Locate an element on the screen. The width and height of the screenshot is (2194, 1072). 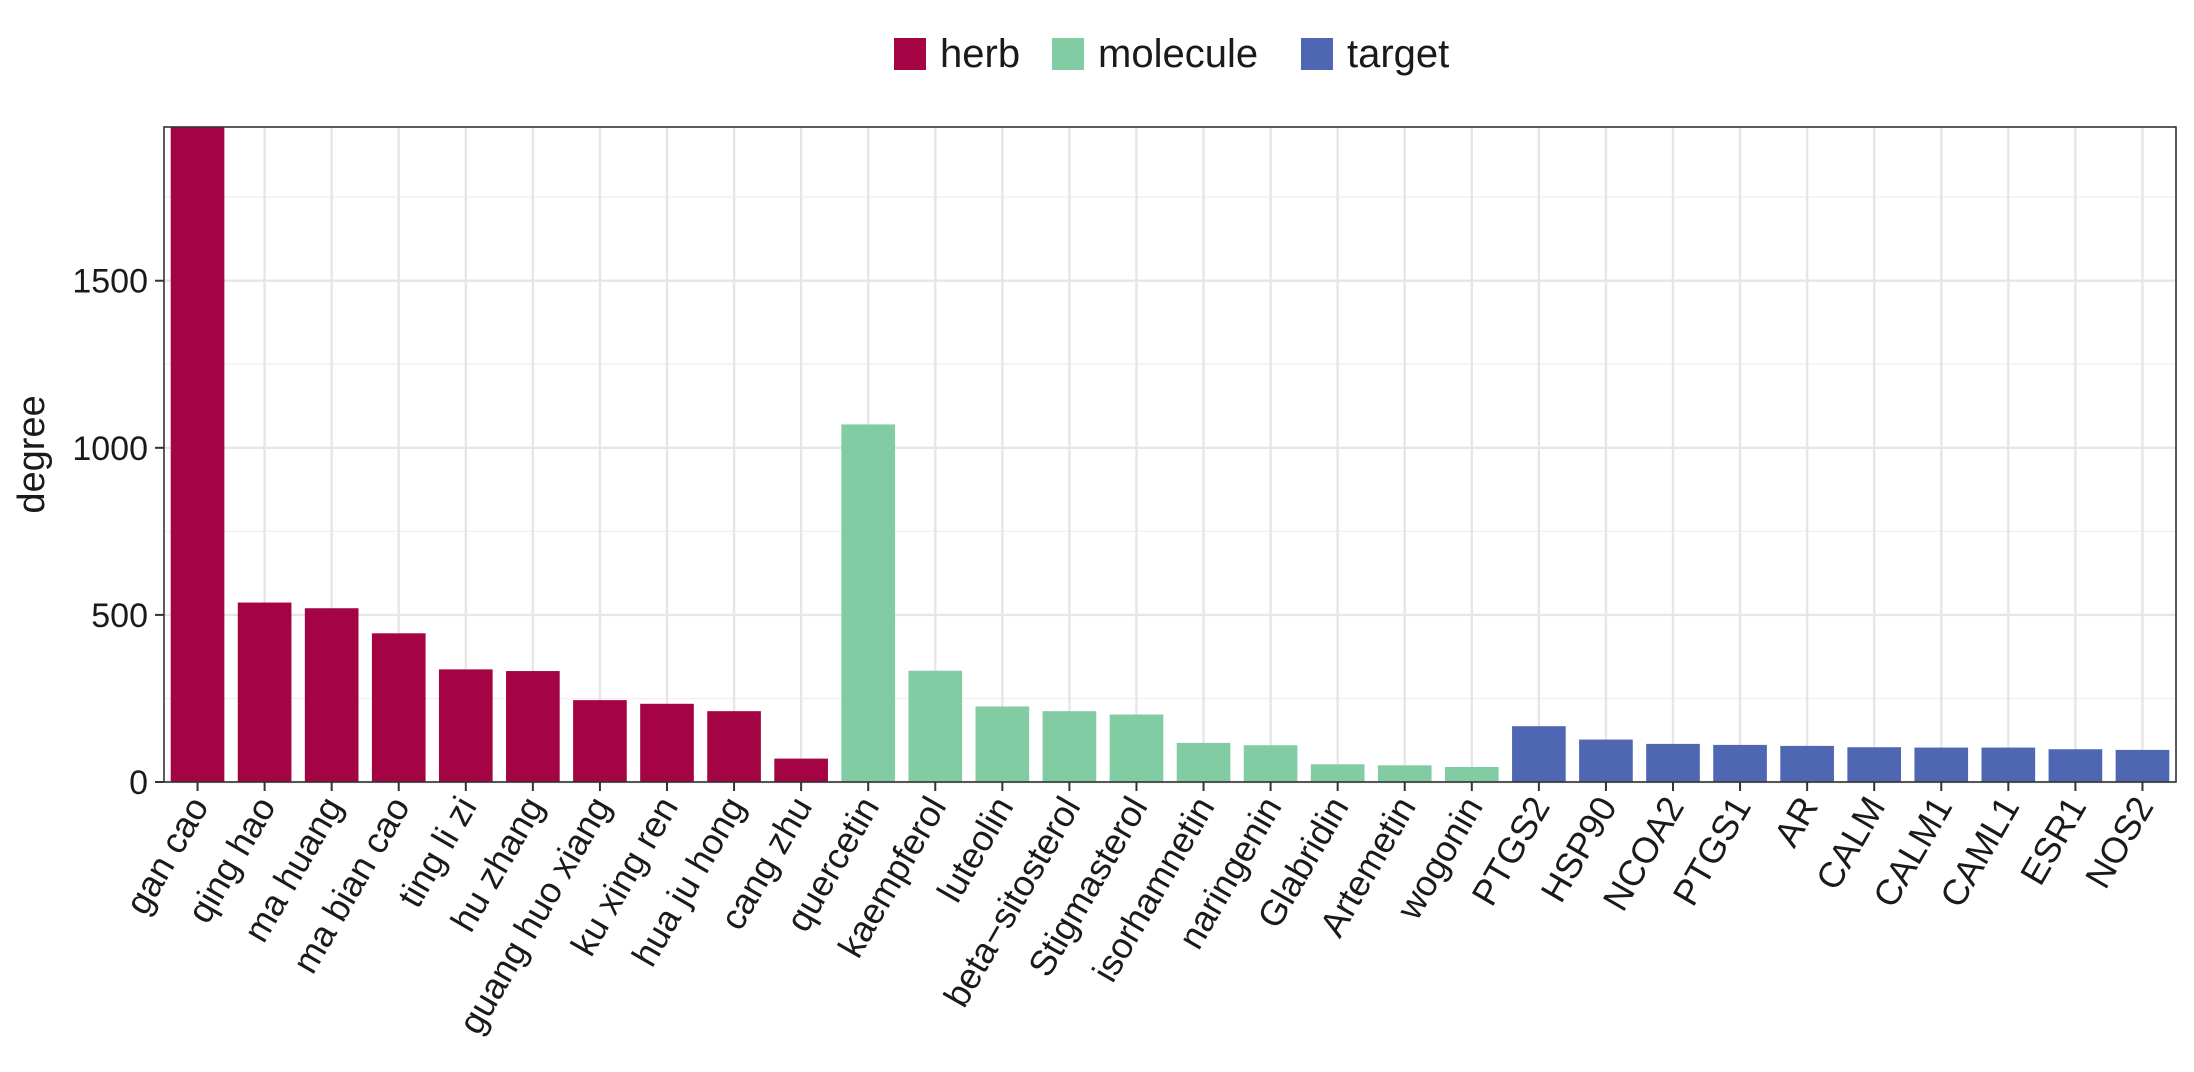
y-axis: 0 500 1000 1500 is located at coordinates (118, 532).